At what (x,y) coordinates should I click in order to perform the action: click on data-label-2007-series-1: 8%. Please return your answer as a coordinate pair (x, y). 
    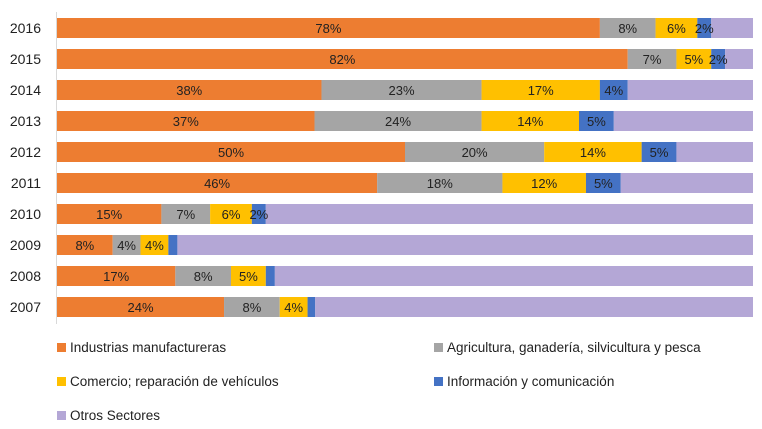
    Looking at the image, I should click on (251, 307).